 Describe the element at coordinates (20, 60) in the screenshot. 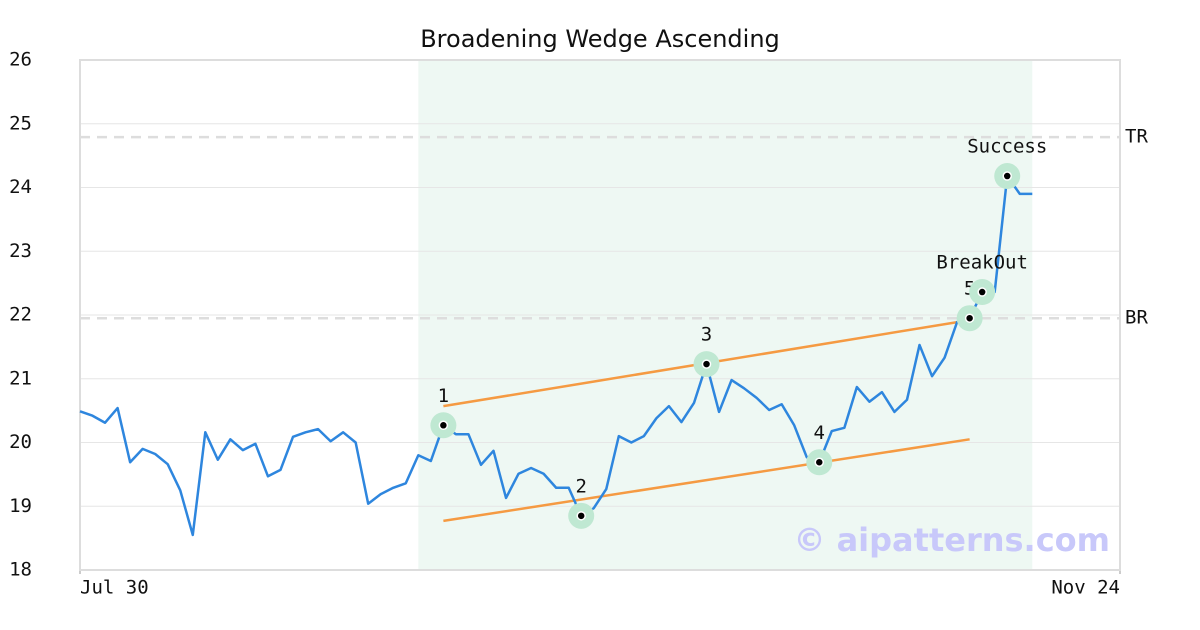

I see `y-tick-label: 26` at that location.